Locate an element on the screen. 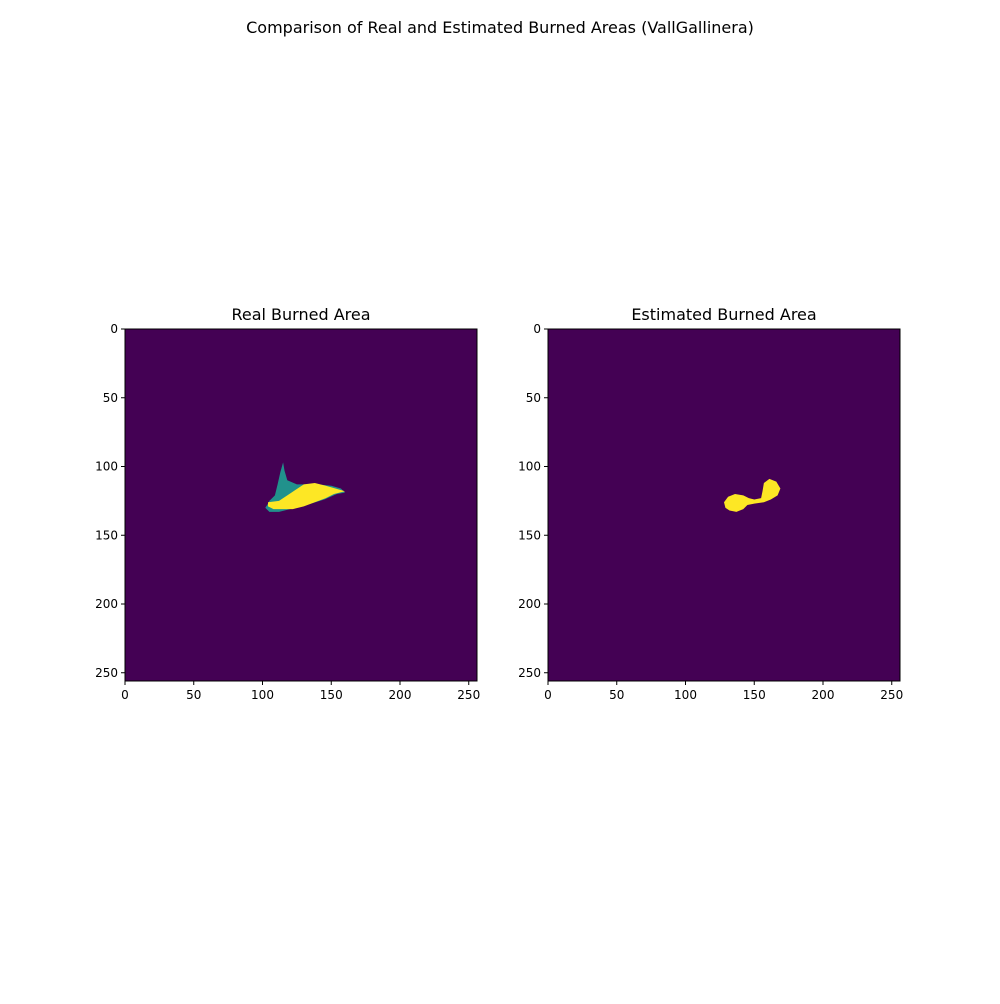  image-background is located at coordinates (724, 505).